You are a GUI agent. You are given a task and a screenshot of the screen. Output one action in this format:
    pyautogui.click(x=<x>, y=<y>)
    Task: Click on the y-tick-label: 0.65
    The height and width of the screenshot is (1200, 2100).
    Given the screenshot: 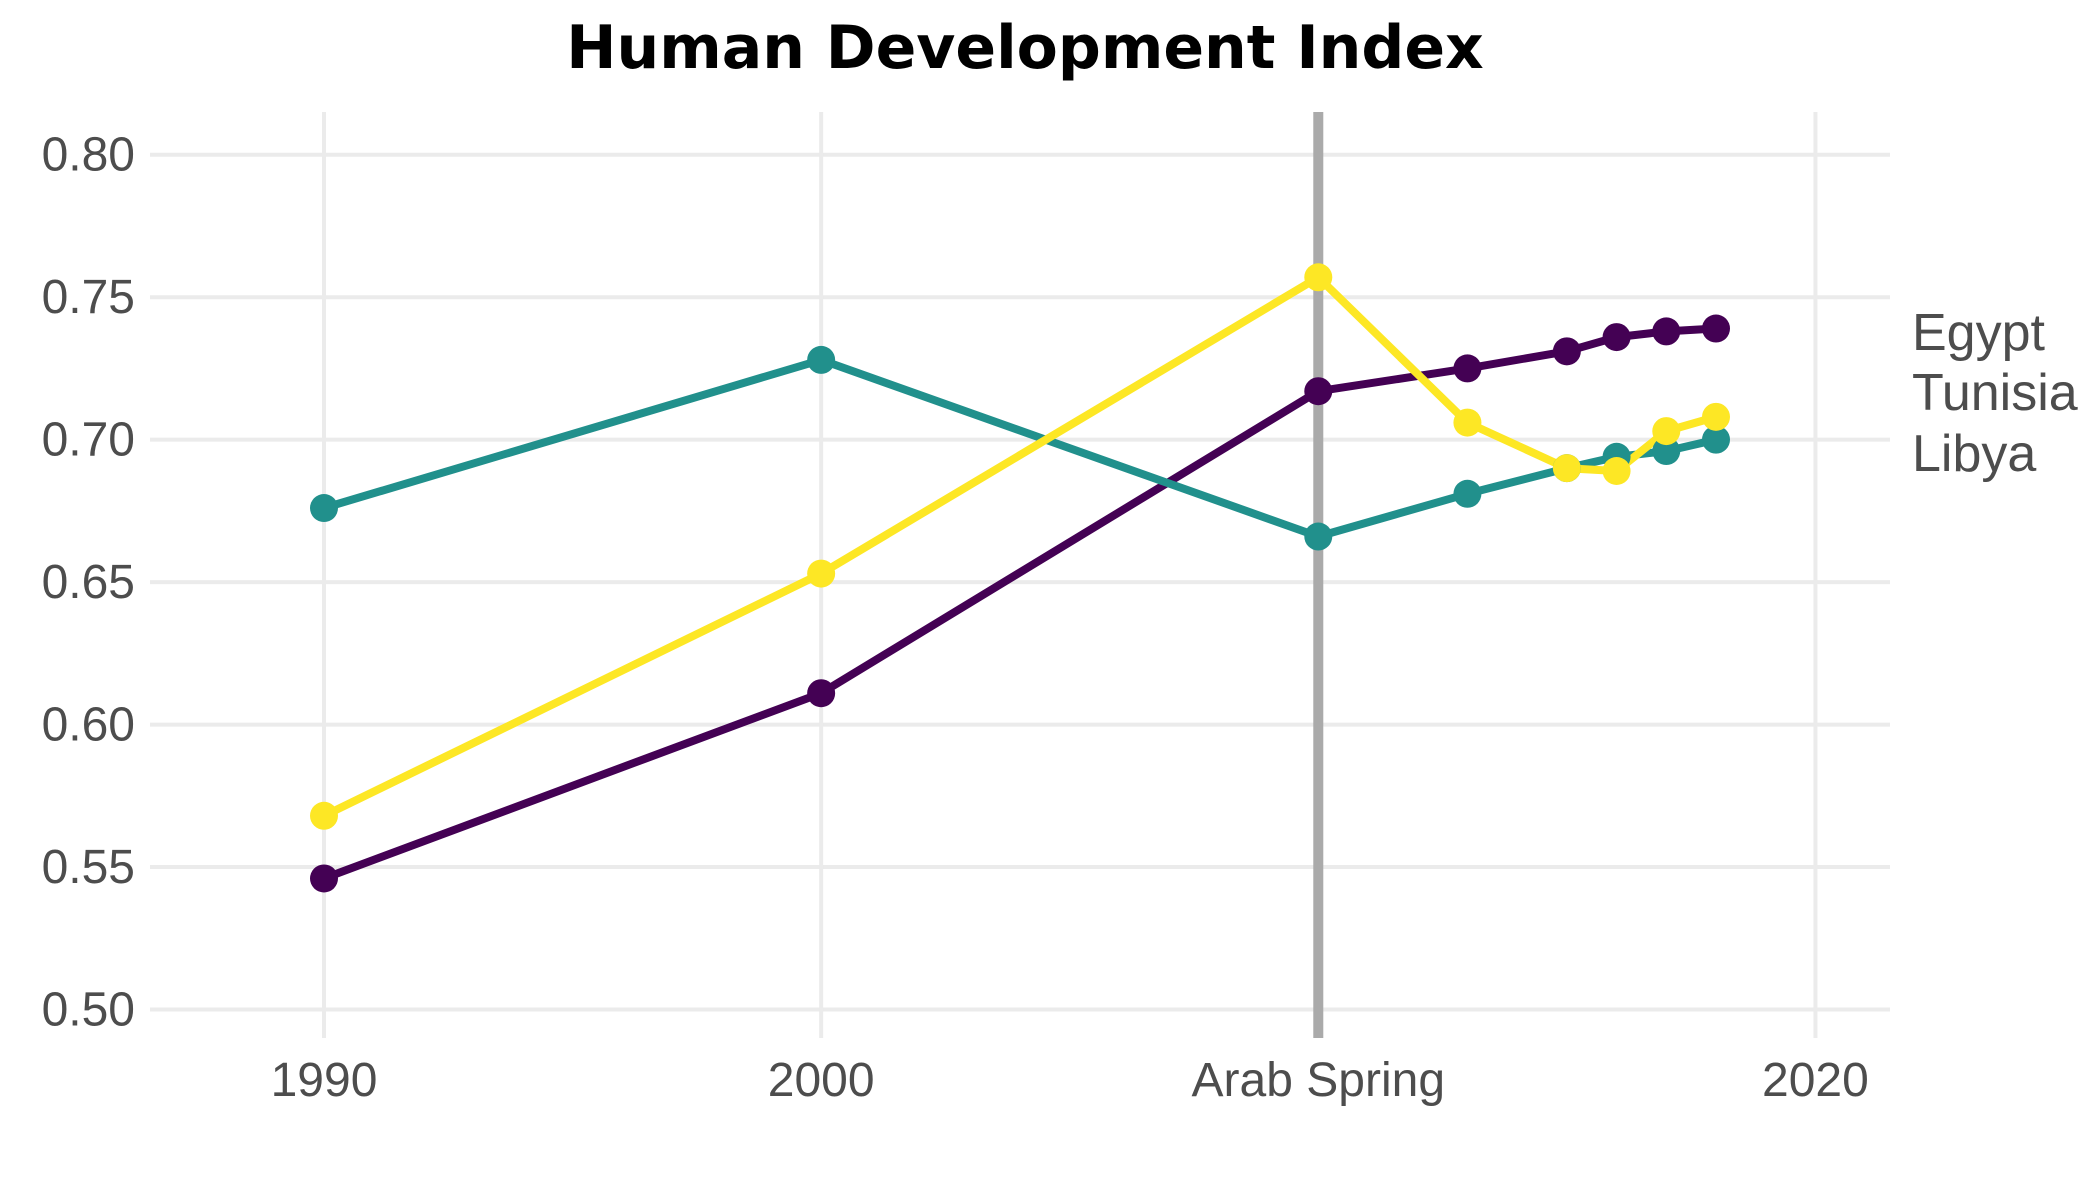 What is the action you would take?
    pyautogui.click(x=88, y=582)
    